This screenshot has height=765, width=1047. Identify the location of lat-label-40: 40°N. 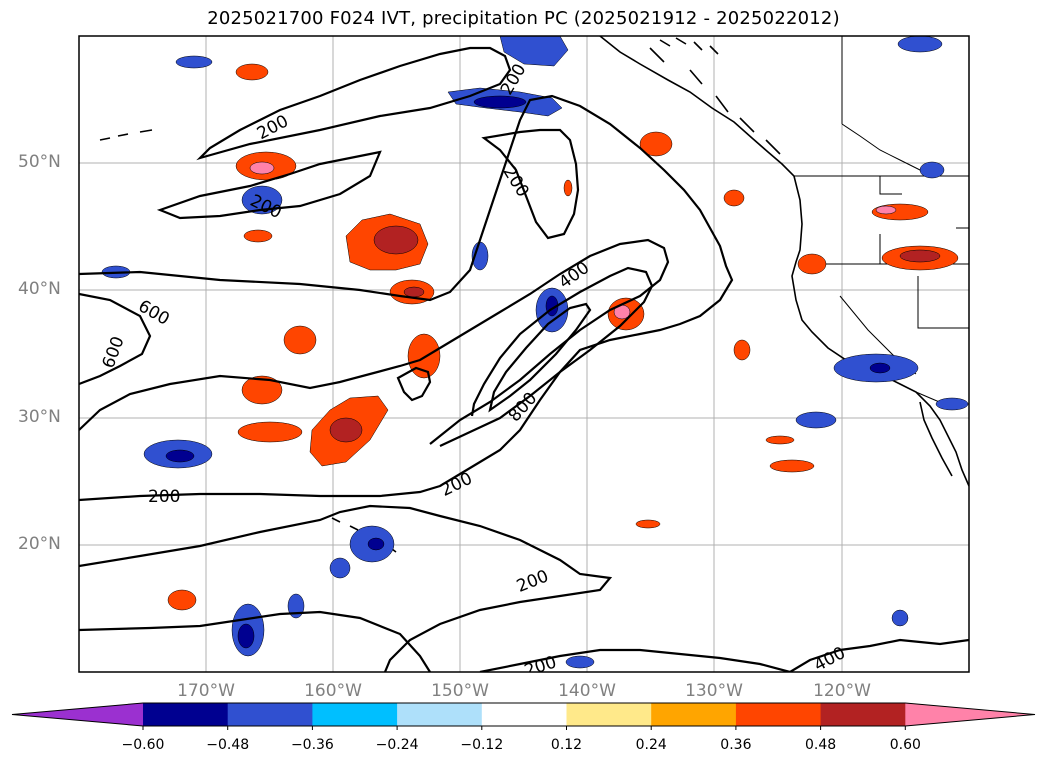
(39, 289).